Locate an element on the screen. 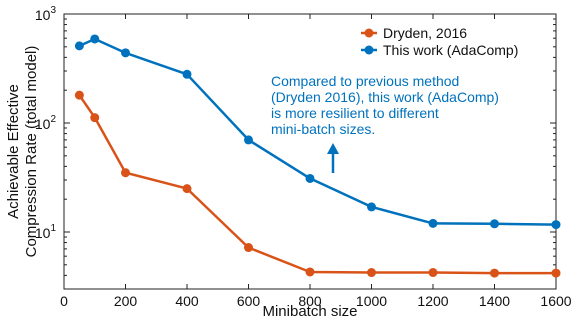 This screenshot has height=320, width=574. y-tick-label-exponent: 2 is located at coordinates (53, 119).